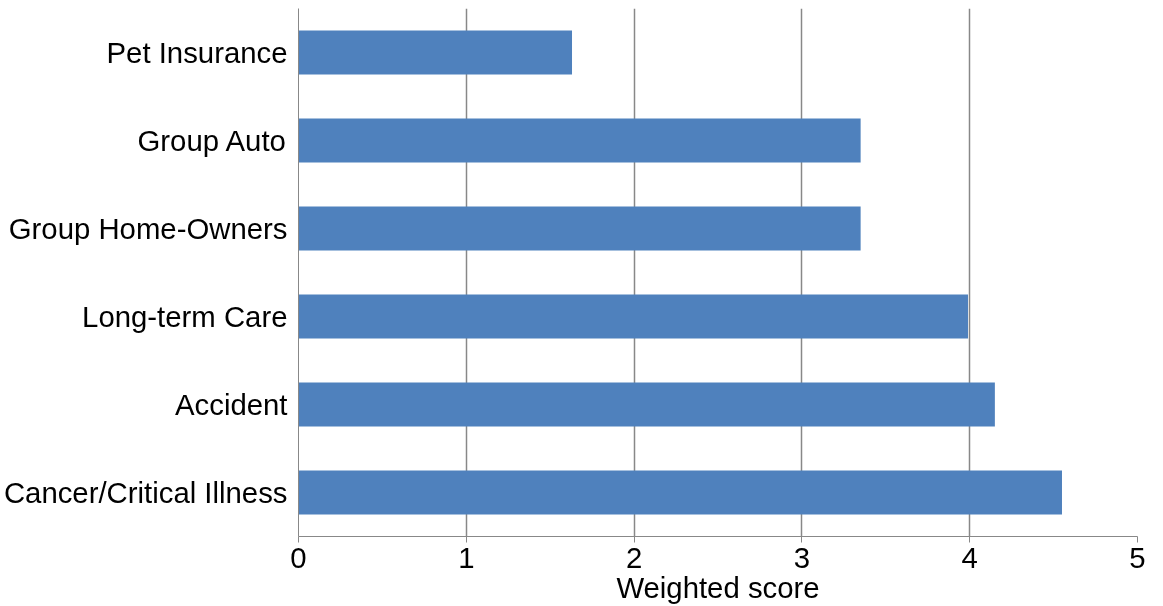 The image size is (1163, 606). Describe the element at coordinates (197, 52) in the screenshot. I see `y-tick-label: Pet Insurance` at that location.